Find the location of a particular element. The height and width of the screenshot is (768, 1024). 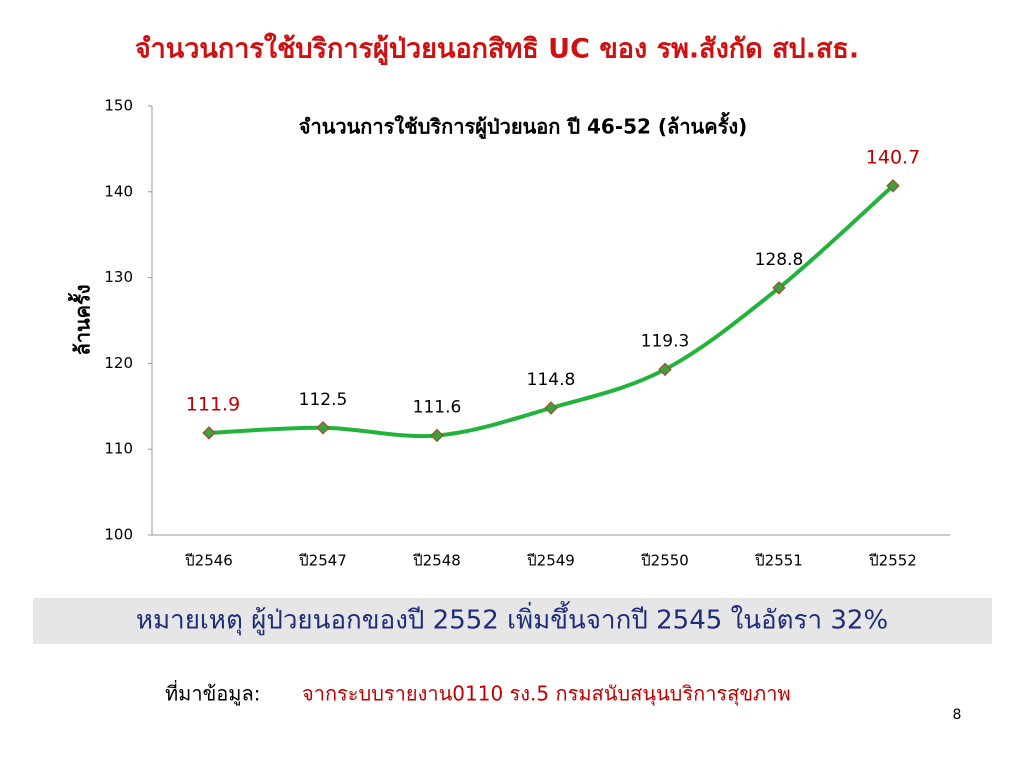

value-label: 111.9 is located at coordinates (213, 404).